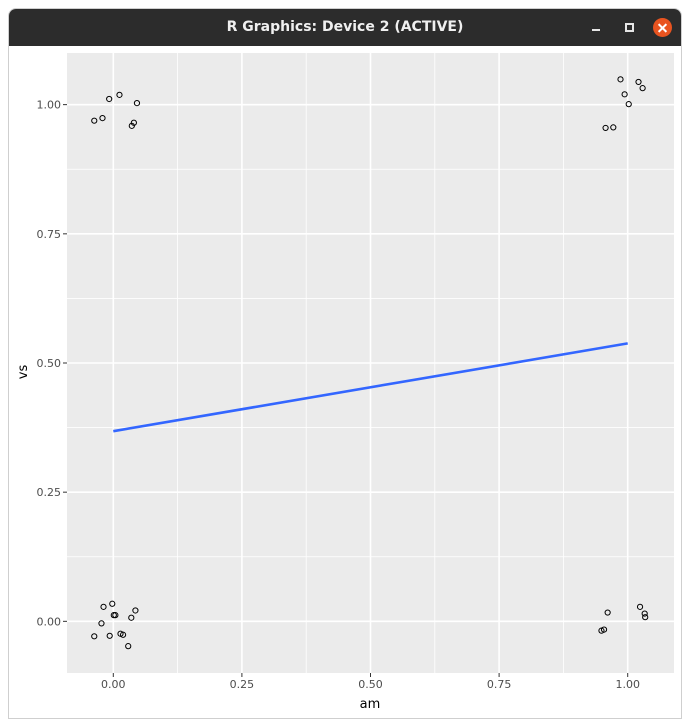 The image size is (691, 728). I want to click on title-bar: R Graphics: Device 2 (ACTIVE), so click(345, 27).